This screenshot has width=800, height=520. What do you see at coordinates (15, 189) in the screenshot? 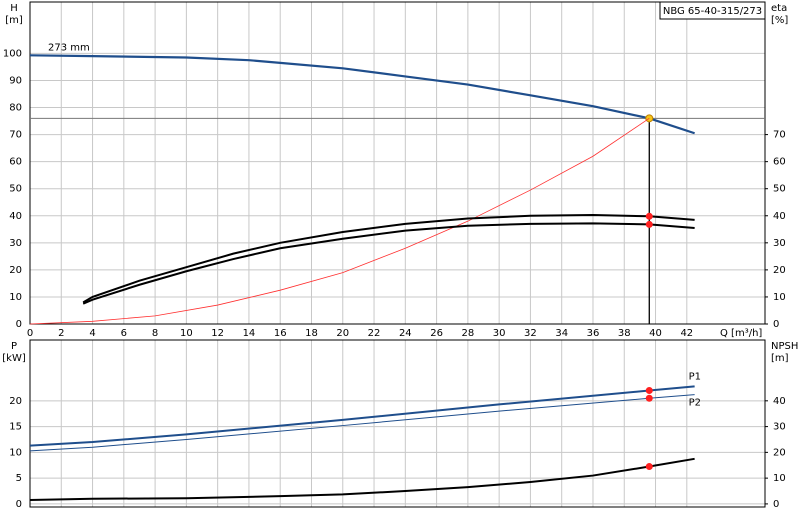
I see `y-tick-label: 50` at bounding box center [15, 189].